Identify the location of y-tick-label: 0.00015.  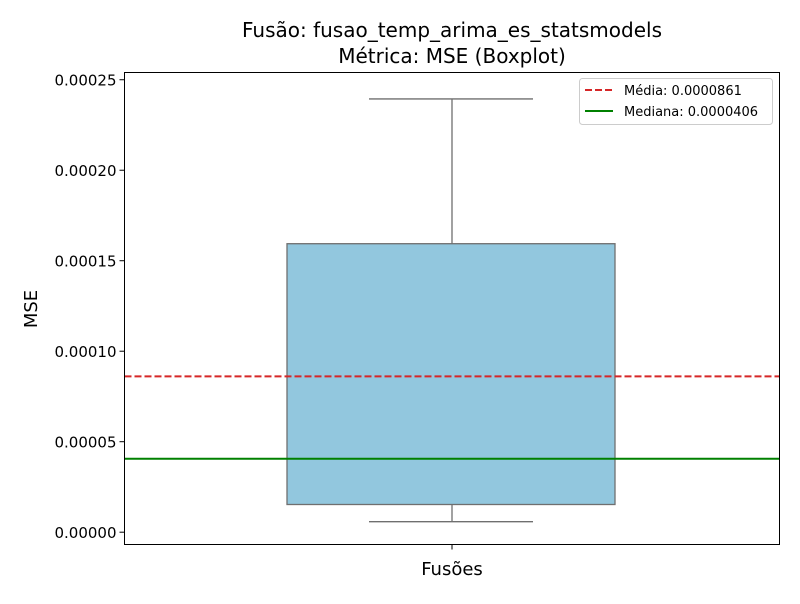
(85, 262).